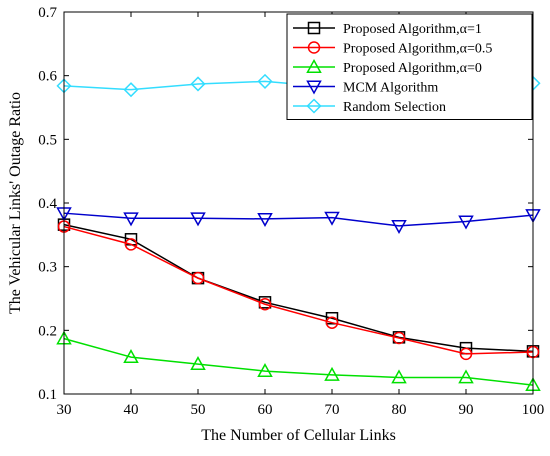  I want to click on y-tick-label: 0.5, so click(47, 140).